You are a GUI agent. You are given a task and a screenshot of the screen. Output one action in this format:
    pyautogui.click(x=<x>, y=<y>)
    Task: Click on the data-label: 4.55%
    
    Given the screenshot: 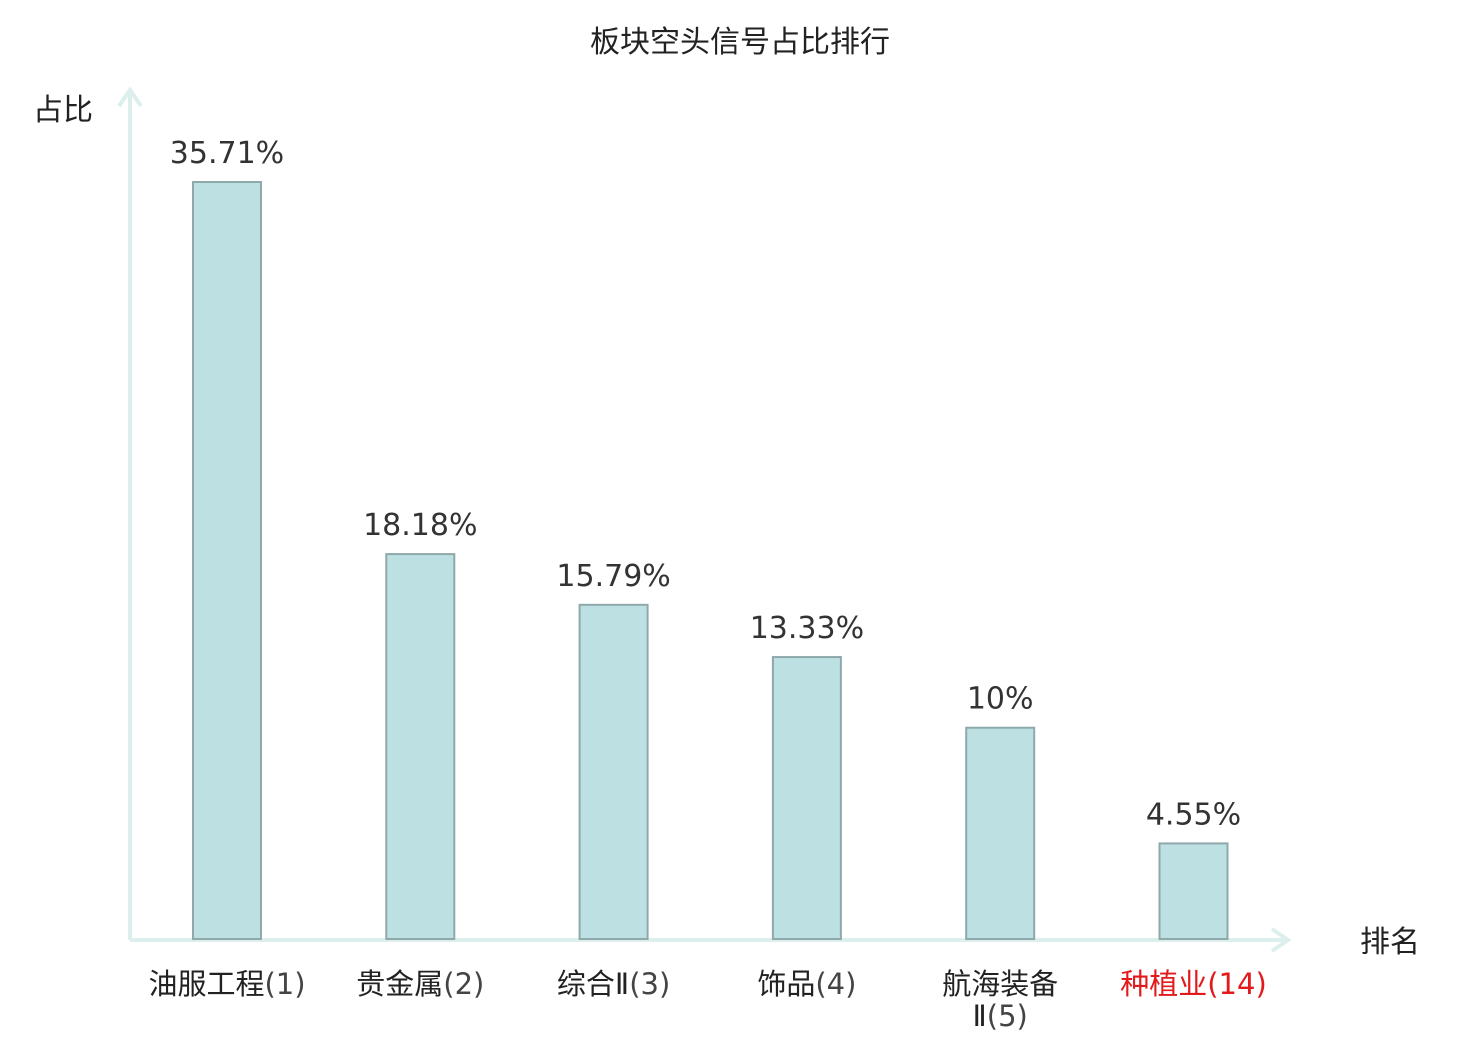 What is the action you would take?
    pyautogui.click(x=1193, y=814)
    